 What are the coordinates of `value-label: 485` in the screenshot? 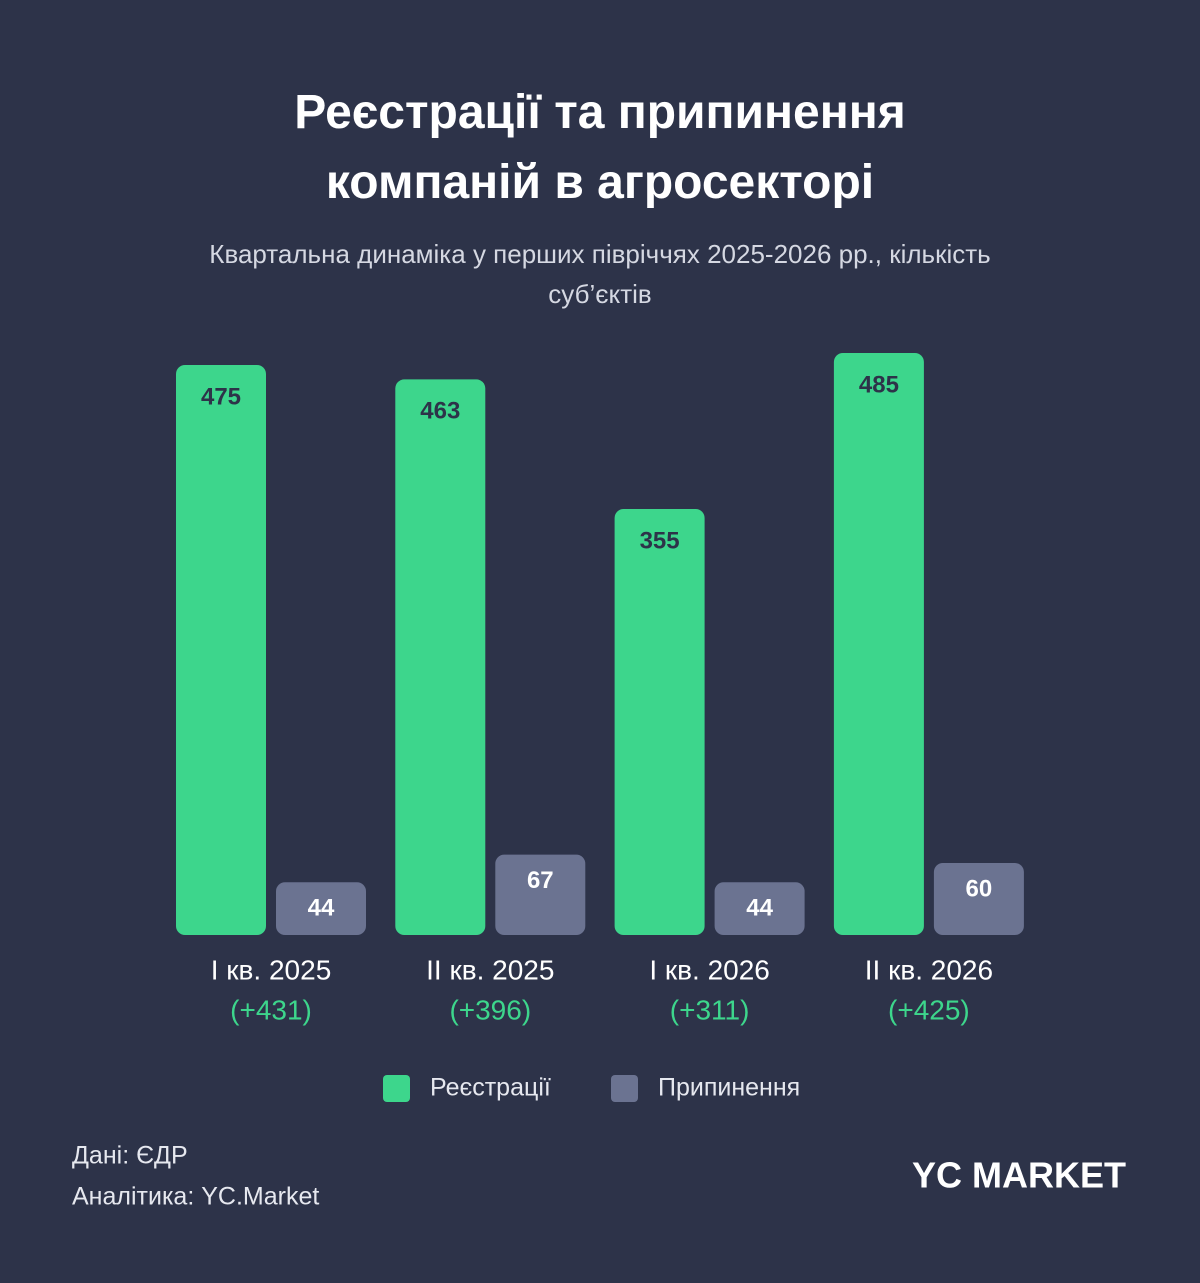 It's located at (879, 384).